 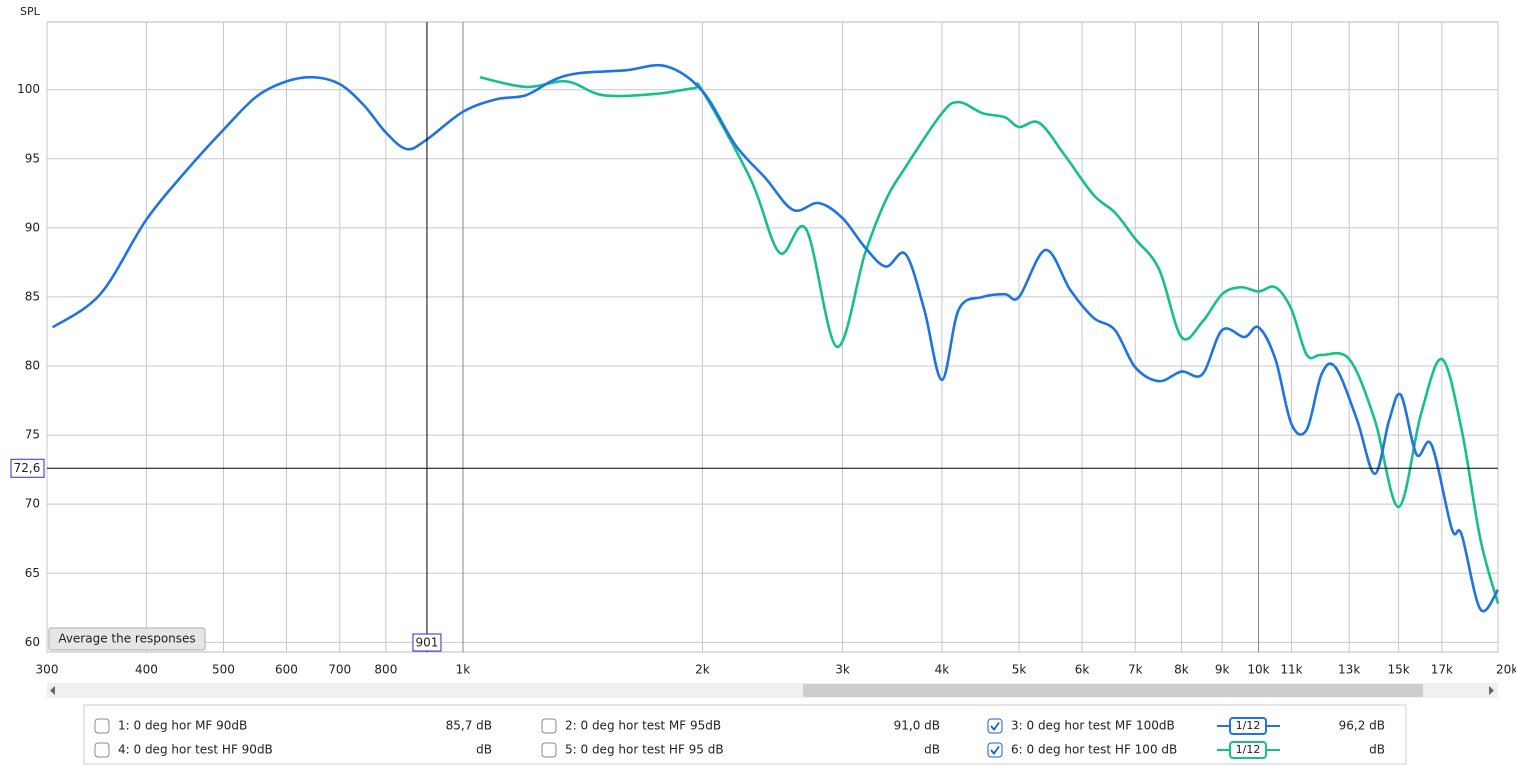 I want to click on cursor-x-box, so click(x=427, y=642).